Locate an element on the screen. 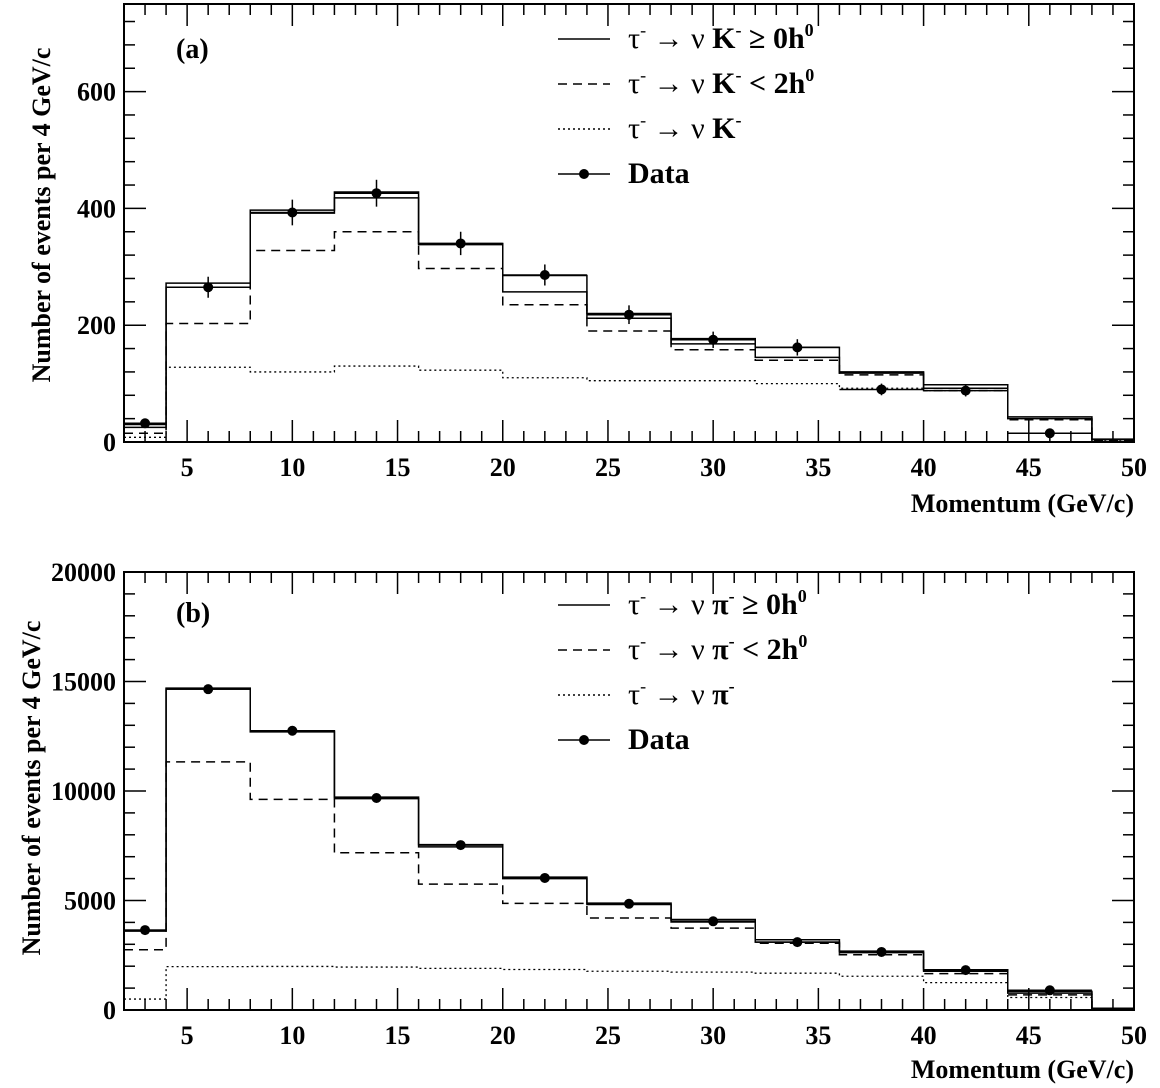 Image resolution: width=1160 pixels, height=1088 pixels. chart-1-y-tick-label: 15000 is located at coordinates (83, 682).